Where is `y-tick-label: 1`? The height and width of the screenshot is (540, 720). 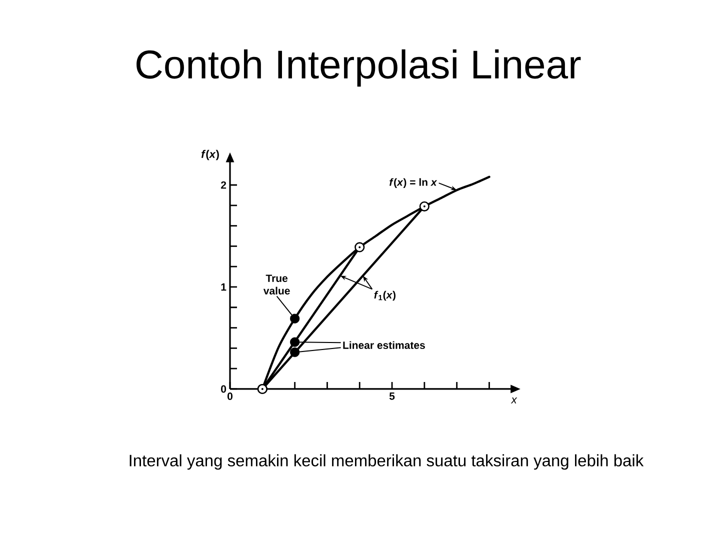 y-tick-label: 1 is located at coordinates (223, 287).